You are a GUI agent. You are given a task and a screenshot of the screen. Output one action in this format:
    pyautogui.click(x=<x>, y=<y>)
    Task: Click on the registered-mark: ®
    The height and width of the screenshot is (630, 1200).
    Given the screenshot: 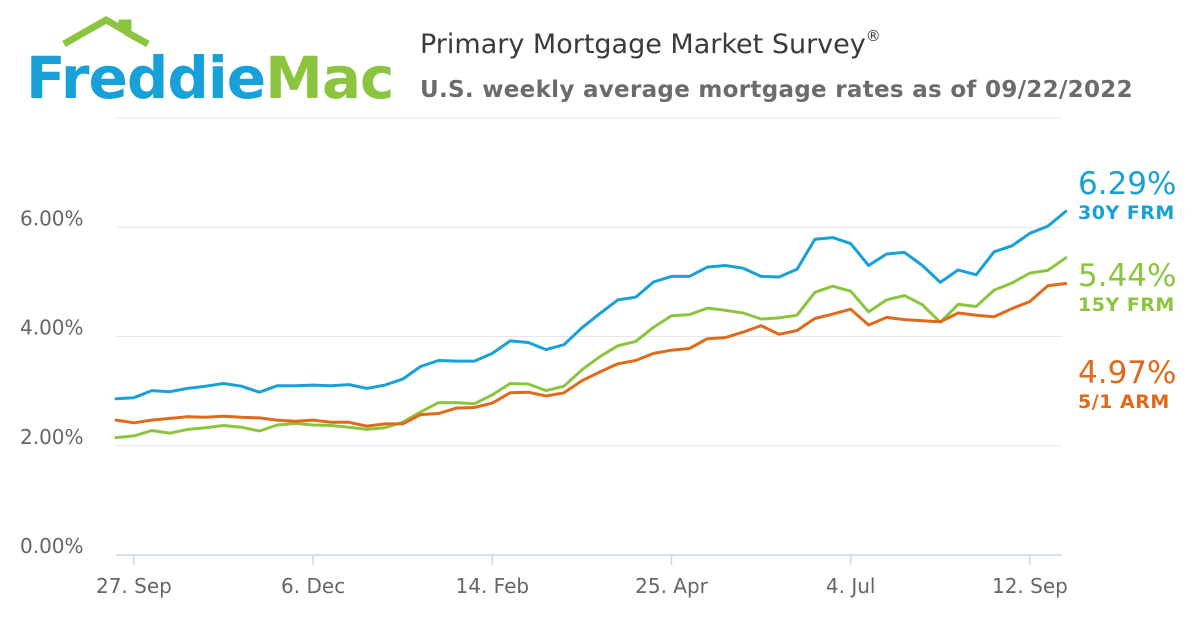 What is the action you would take?
    pyautogui.click(x=873, y=36)
    